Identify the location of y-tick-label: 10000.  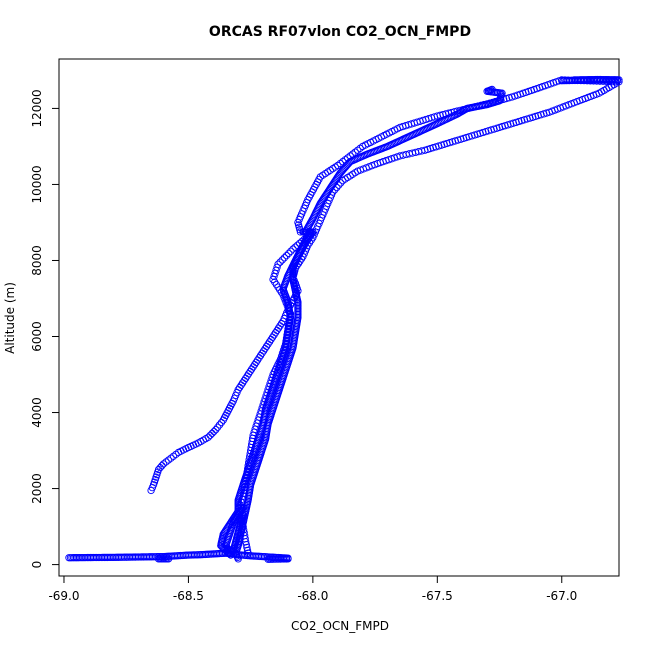
(37, 184).